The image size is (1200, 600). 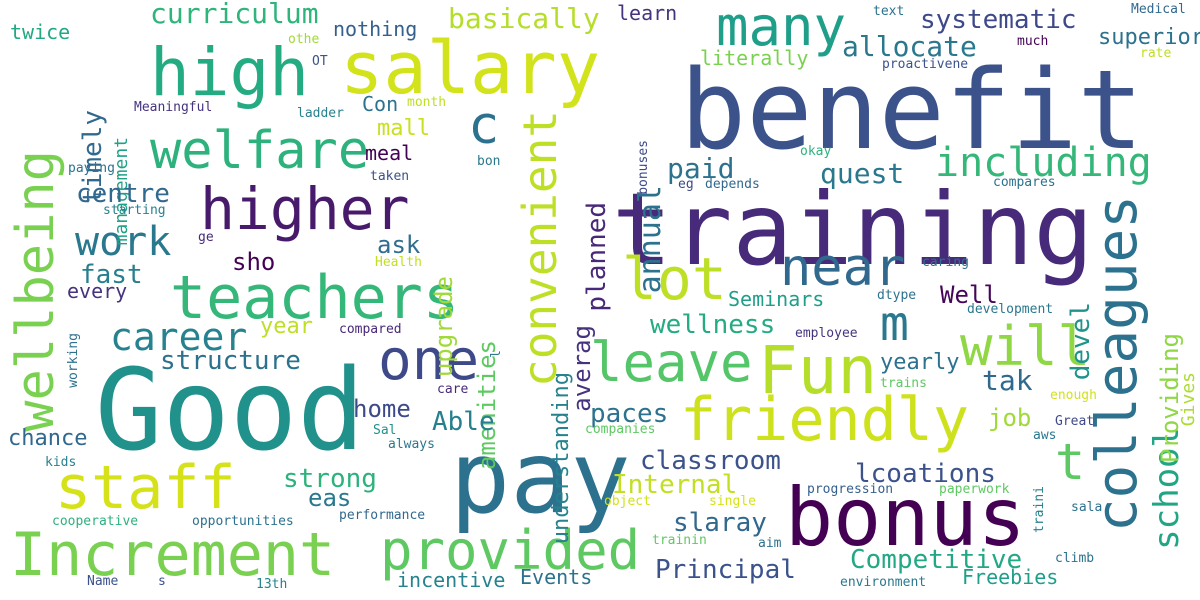 I want to click on word-allocate: allocate, so click(x=909, y=46).